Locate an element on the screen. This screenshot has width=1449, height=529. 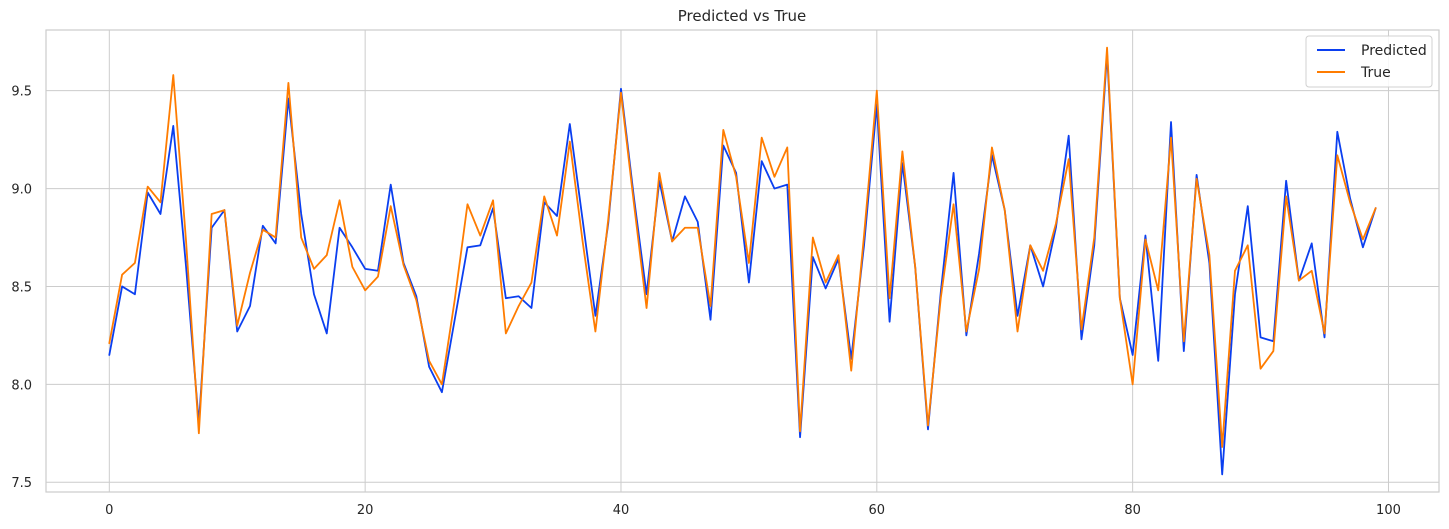
x-tick-label: 100 is located at coordinates (1388, 510).